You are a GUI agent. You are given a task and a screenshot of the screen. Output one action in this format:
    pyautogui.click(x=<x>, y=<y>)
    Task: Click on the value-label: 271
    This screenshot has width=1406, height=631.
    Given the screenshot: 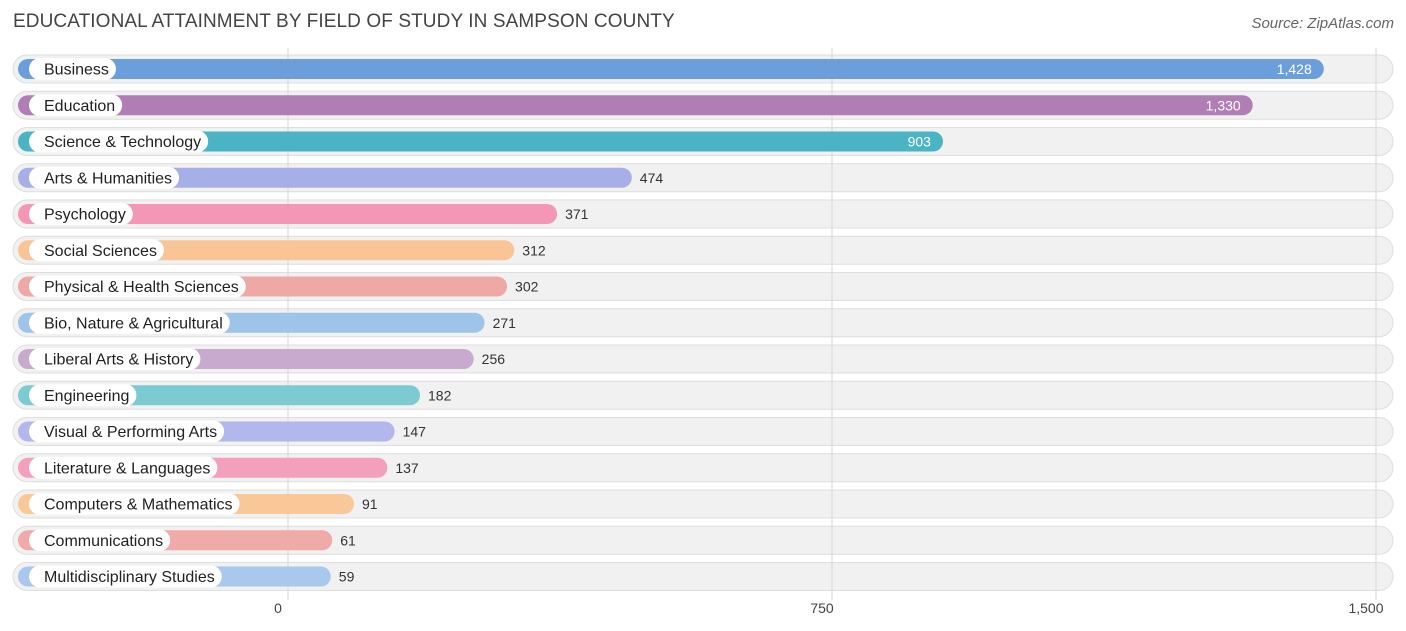 What is the action you would take?
    pyautogui.click(x=505, y=323)
    